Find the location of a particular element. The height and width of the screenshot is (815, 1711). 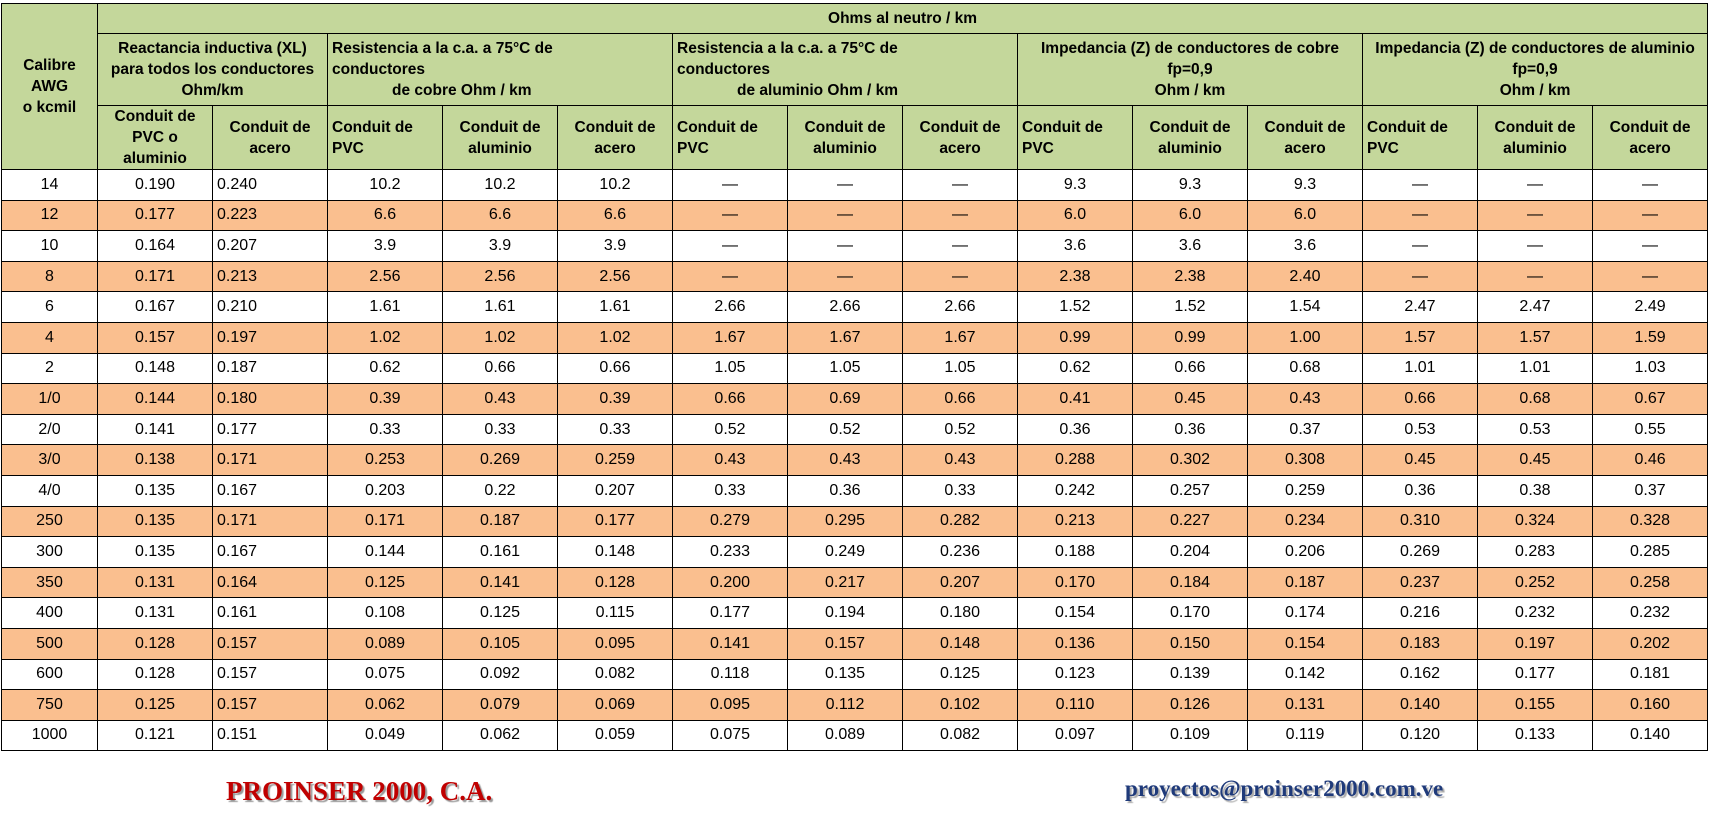

value-cell: 0.328 is located at coordinates (1650, 521).